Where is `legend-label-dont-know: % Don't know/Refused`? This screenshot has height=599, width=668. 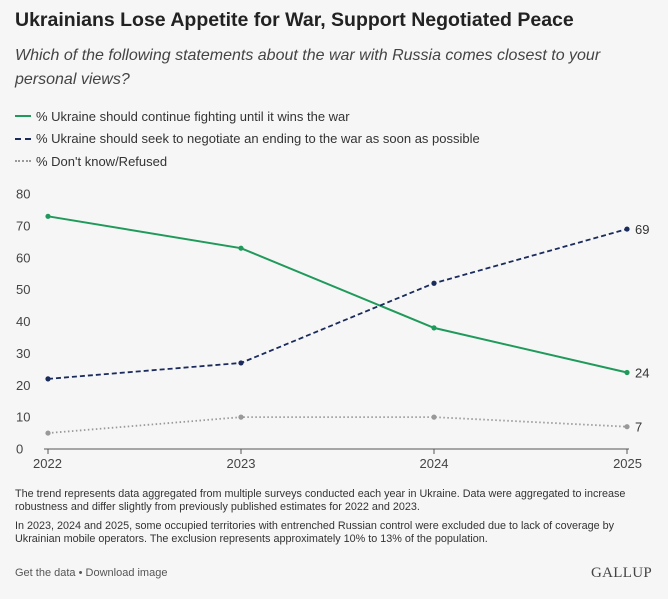 legend-label-dont-know: % Don't know/Refused is located at coordinates (102, 161).